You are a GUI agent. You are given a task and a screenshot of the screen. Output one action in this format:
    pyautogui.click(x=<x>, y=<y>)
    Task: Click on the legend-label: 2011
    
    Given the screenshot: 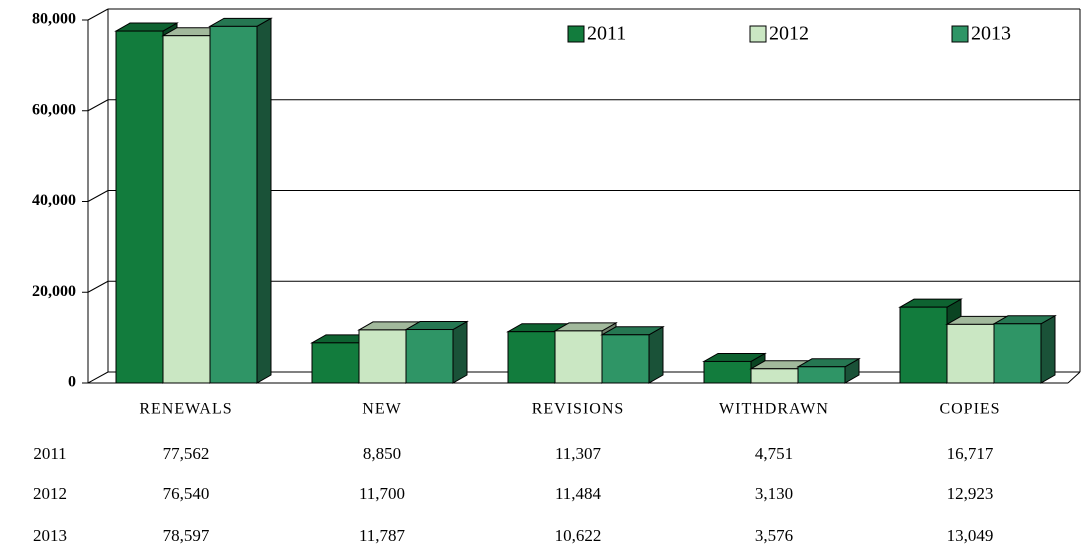 What is the action you would take?
    pyautogui.click(x=606, y=34)
    